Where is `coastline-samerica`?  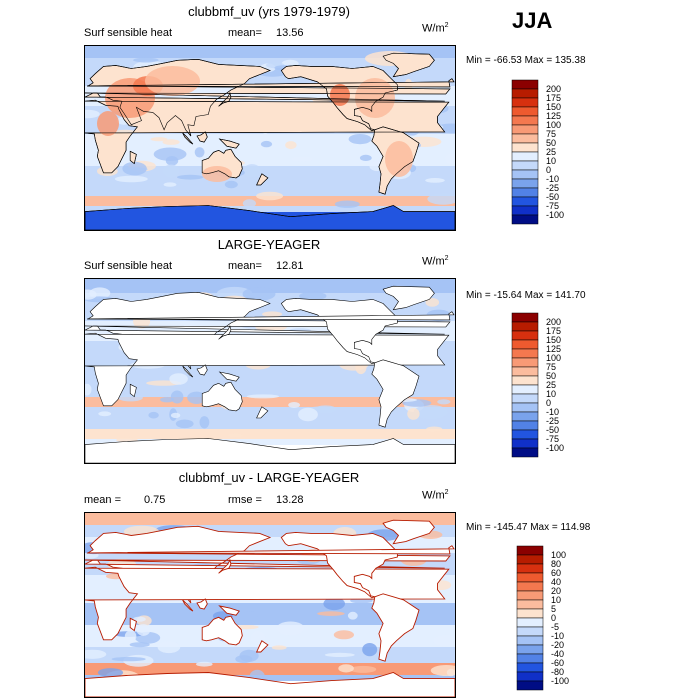
coastline-samerica is located at coordinates (395, 160).